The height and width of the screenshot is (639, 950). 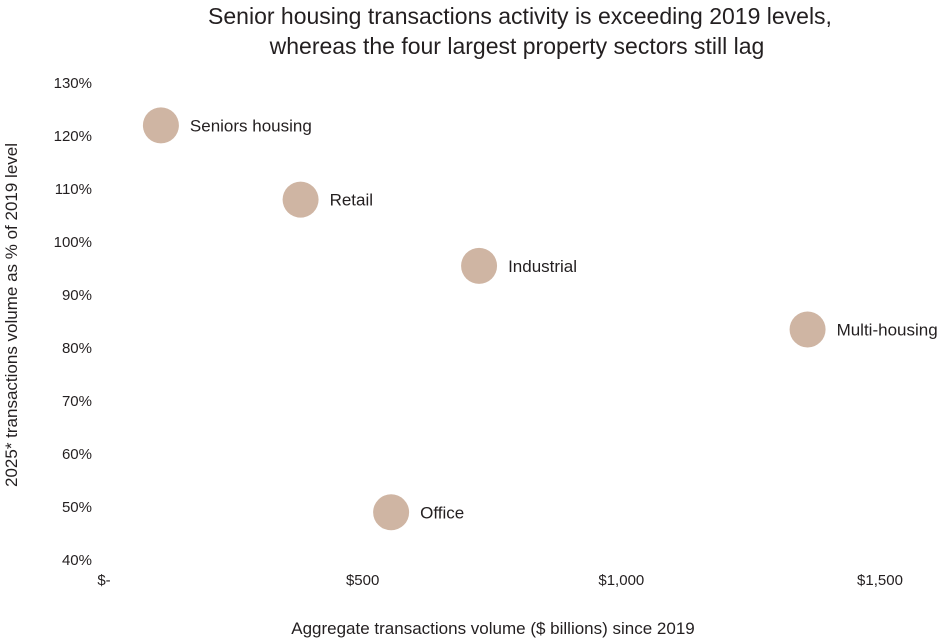 I want to click on point-retail, so click(x=300, y=199).